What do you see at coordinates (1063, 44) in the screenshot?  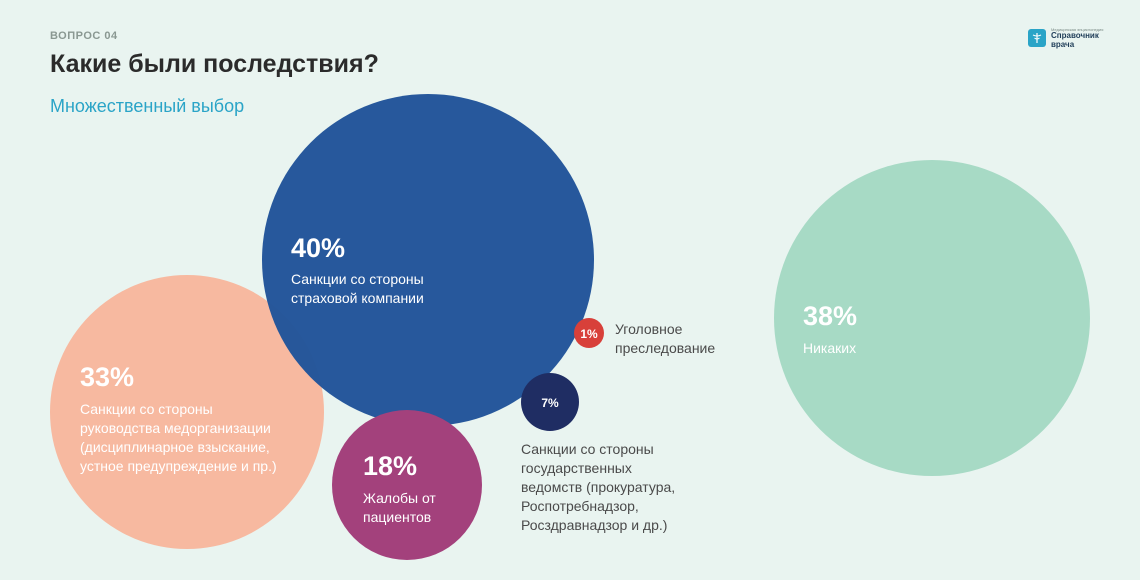 I see `logo-name-line2: врача` at bounding box center [1063, 44].